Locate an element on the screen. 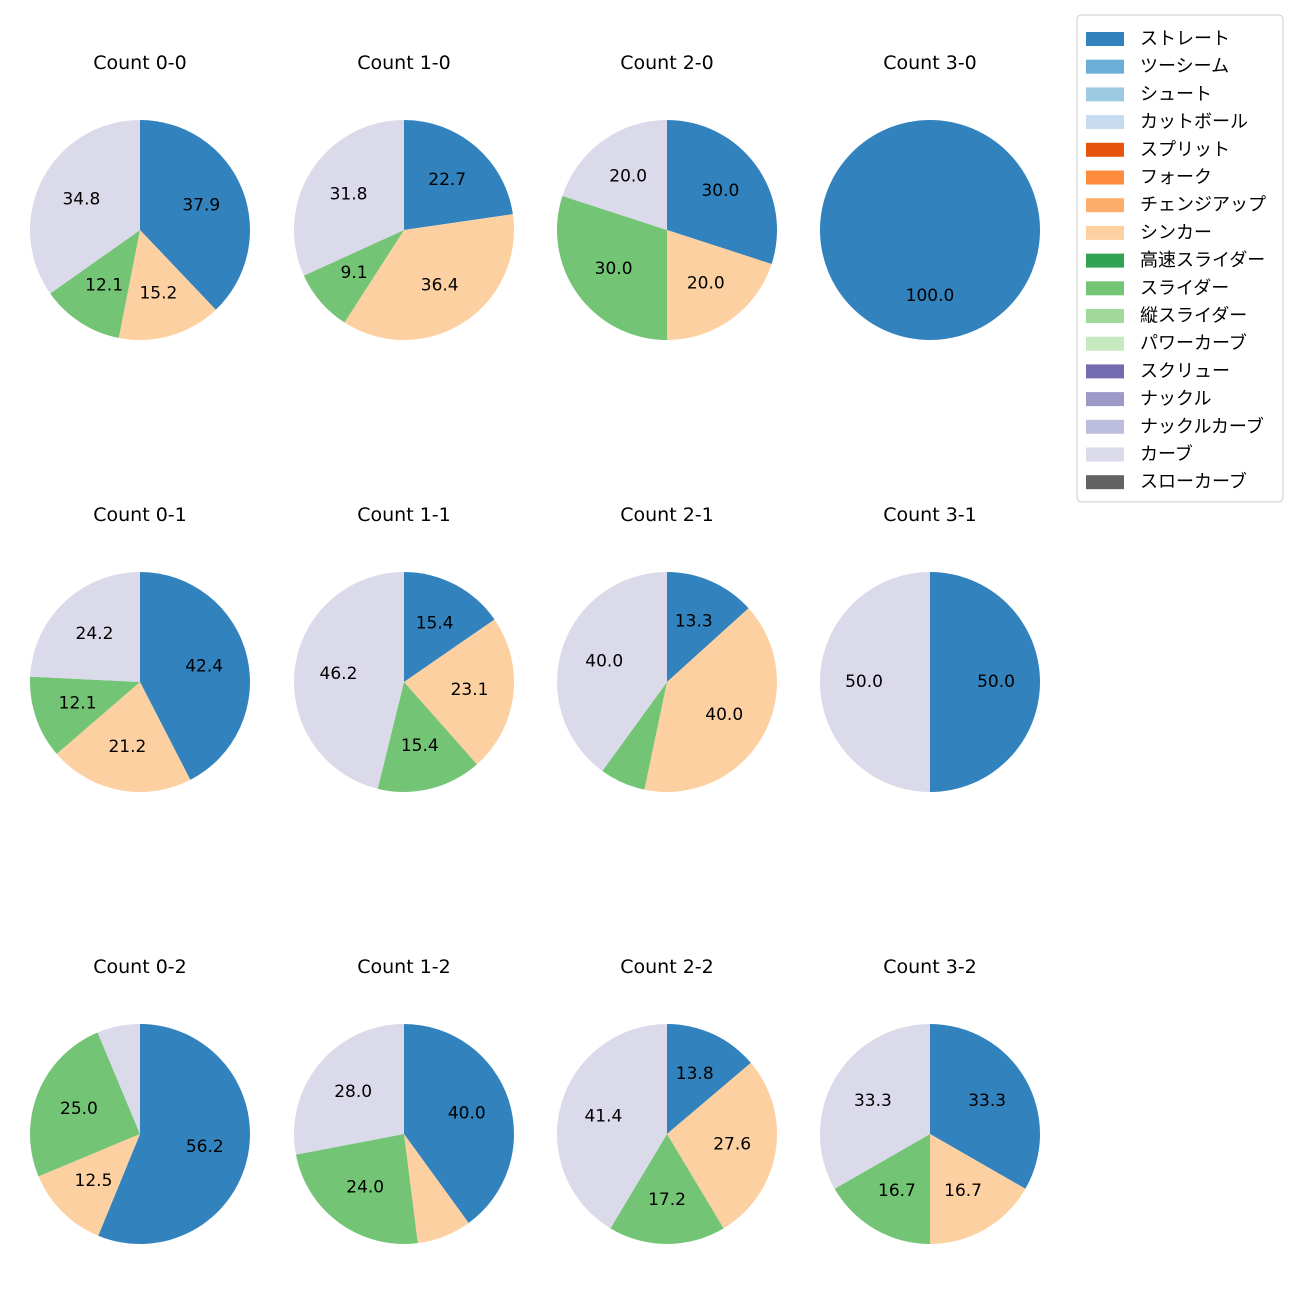 The height and width of the screenshot is (1300, 1300). pie-title: Count 0-0 is located at coordinates (140, 63).